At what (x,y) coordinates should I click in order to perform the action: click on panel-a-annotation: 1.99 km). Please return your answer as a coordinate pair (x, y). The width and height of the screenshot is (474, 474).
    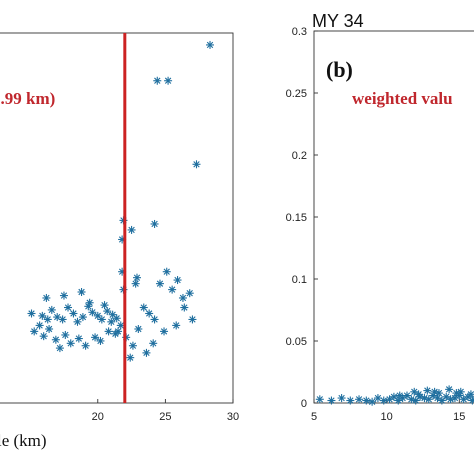
    Looking at the image, I should click on (27, 98).